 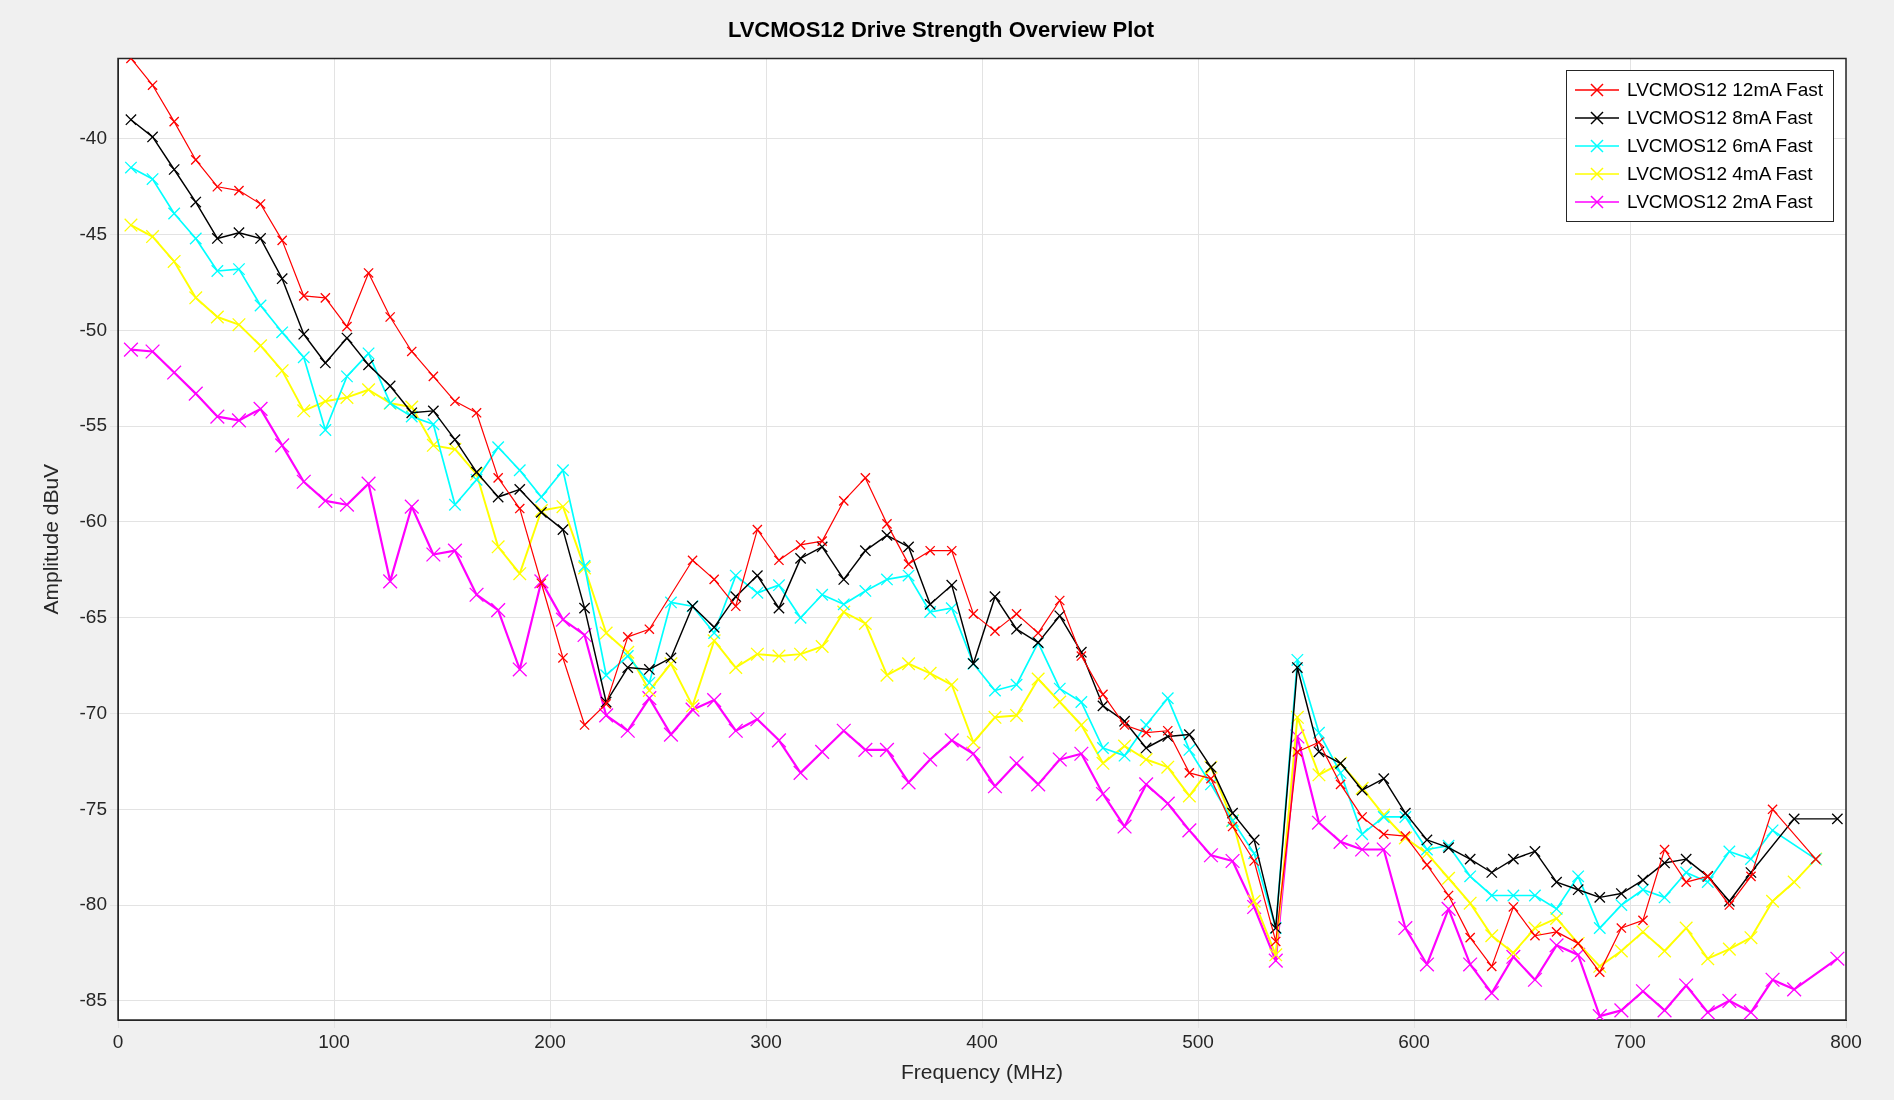 What do you see at coordinates (1720, 146) in the screenshot?
I see `legend-label: LVCMOS12 6mA Fast` at bounding box center [1720, 146].